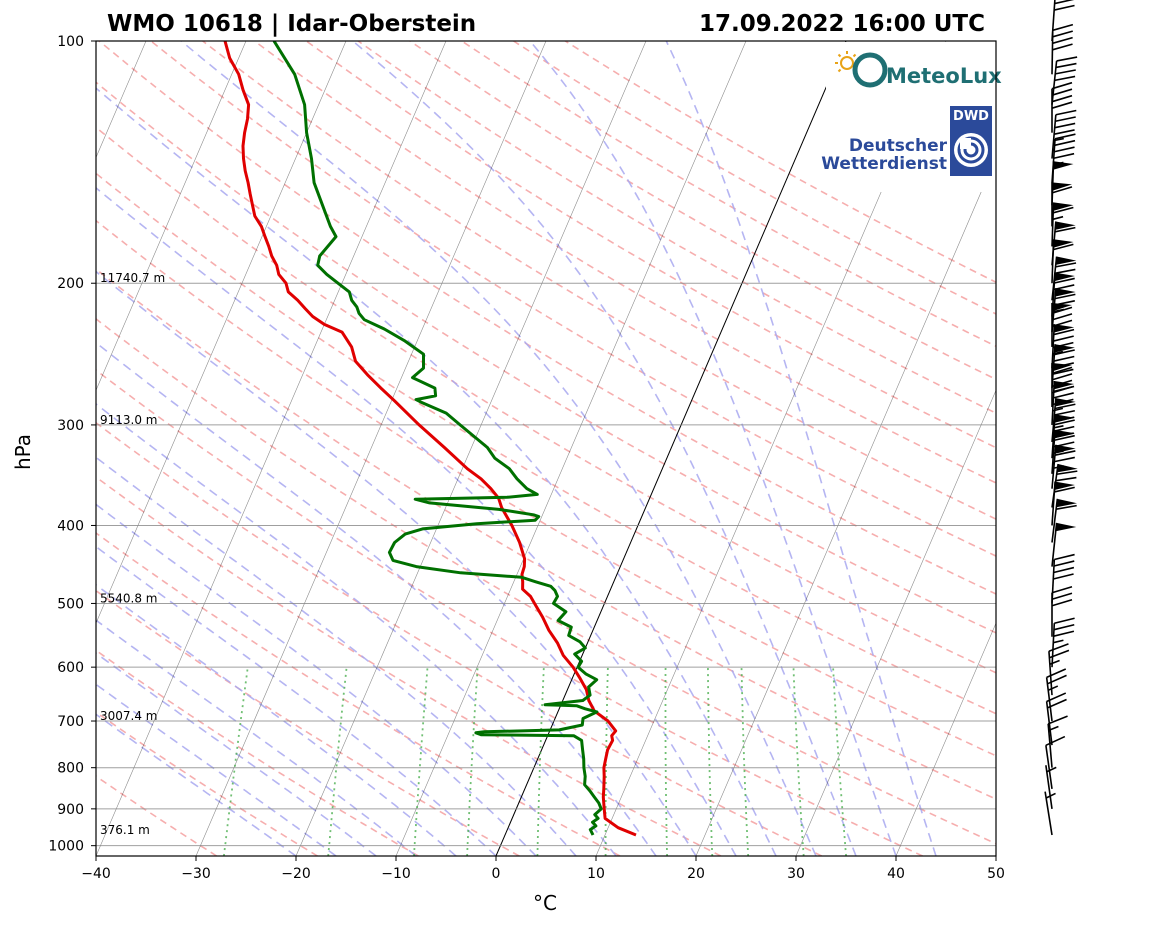 The image size is (1160, 925). What do you see at coordinates (944, 76) in the screenshot?
I see `meteolux-wordmark: MeteoLux` at bounding box center [944, 76].